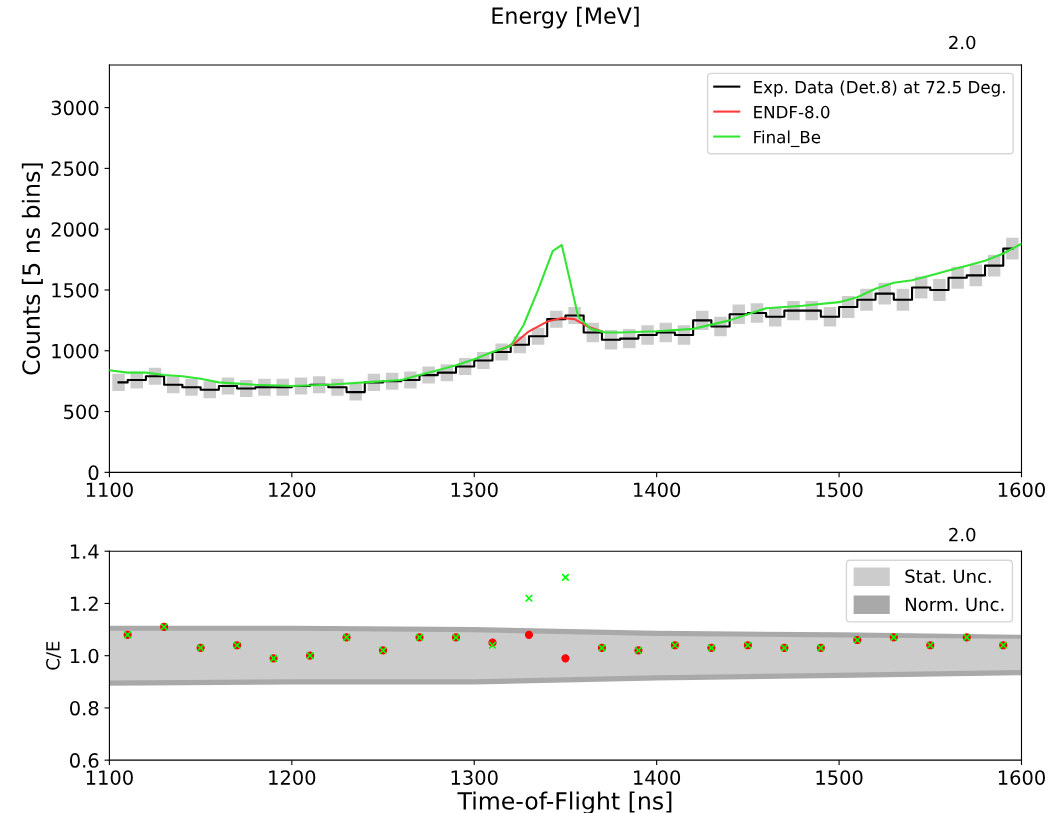 Image resolution: width=1052 pixels, height=813 pixels. Describe the element at coordinates (75, 351) in the screenshot. I see `y-tick-label: 1000` at that location.